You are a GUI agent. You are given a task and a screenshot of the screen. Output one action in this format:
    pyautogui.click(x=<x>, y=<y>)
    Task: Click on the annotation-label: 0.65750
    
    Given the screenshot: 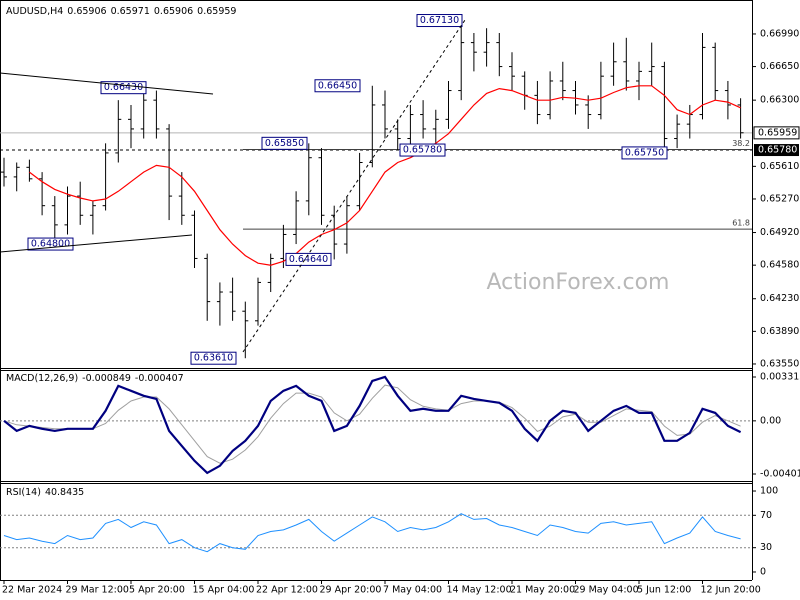 What is the action you would take?
    pyautogui.click(x=644, y=152)
    